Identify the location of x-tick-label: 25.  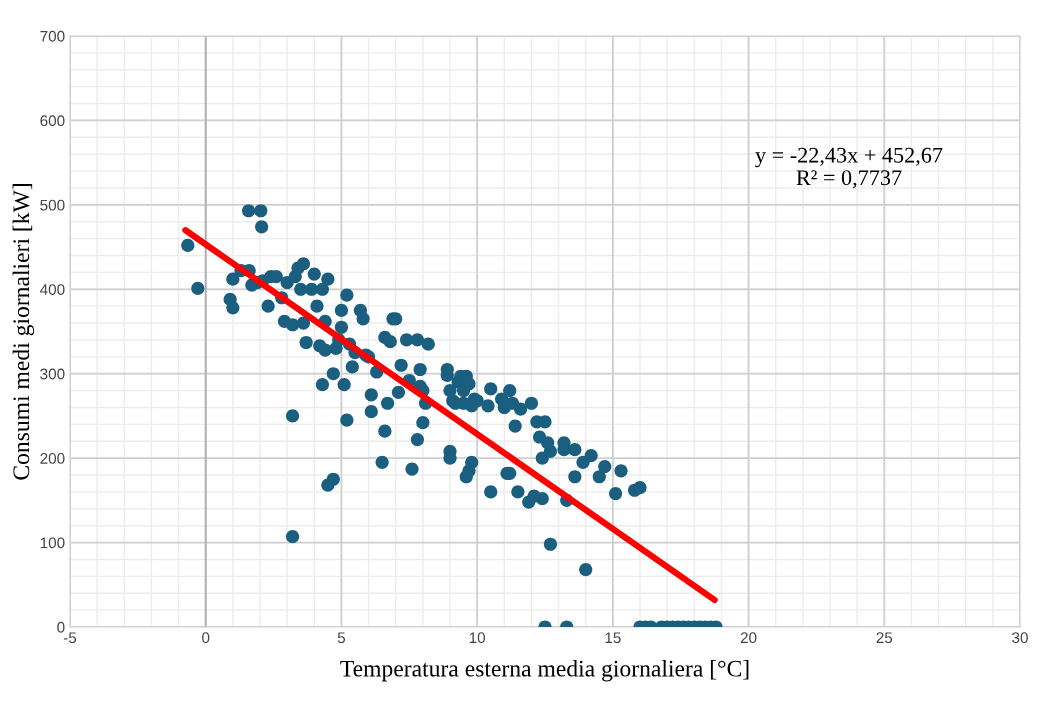
(884, 638).